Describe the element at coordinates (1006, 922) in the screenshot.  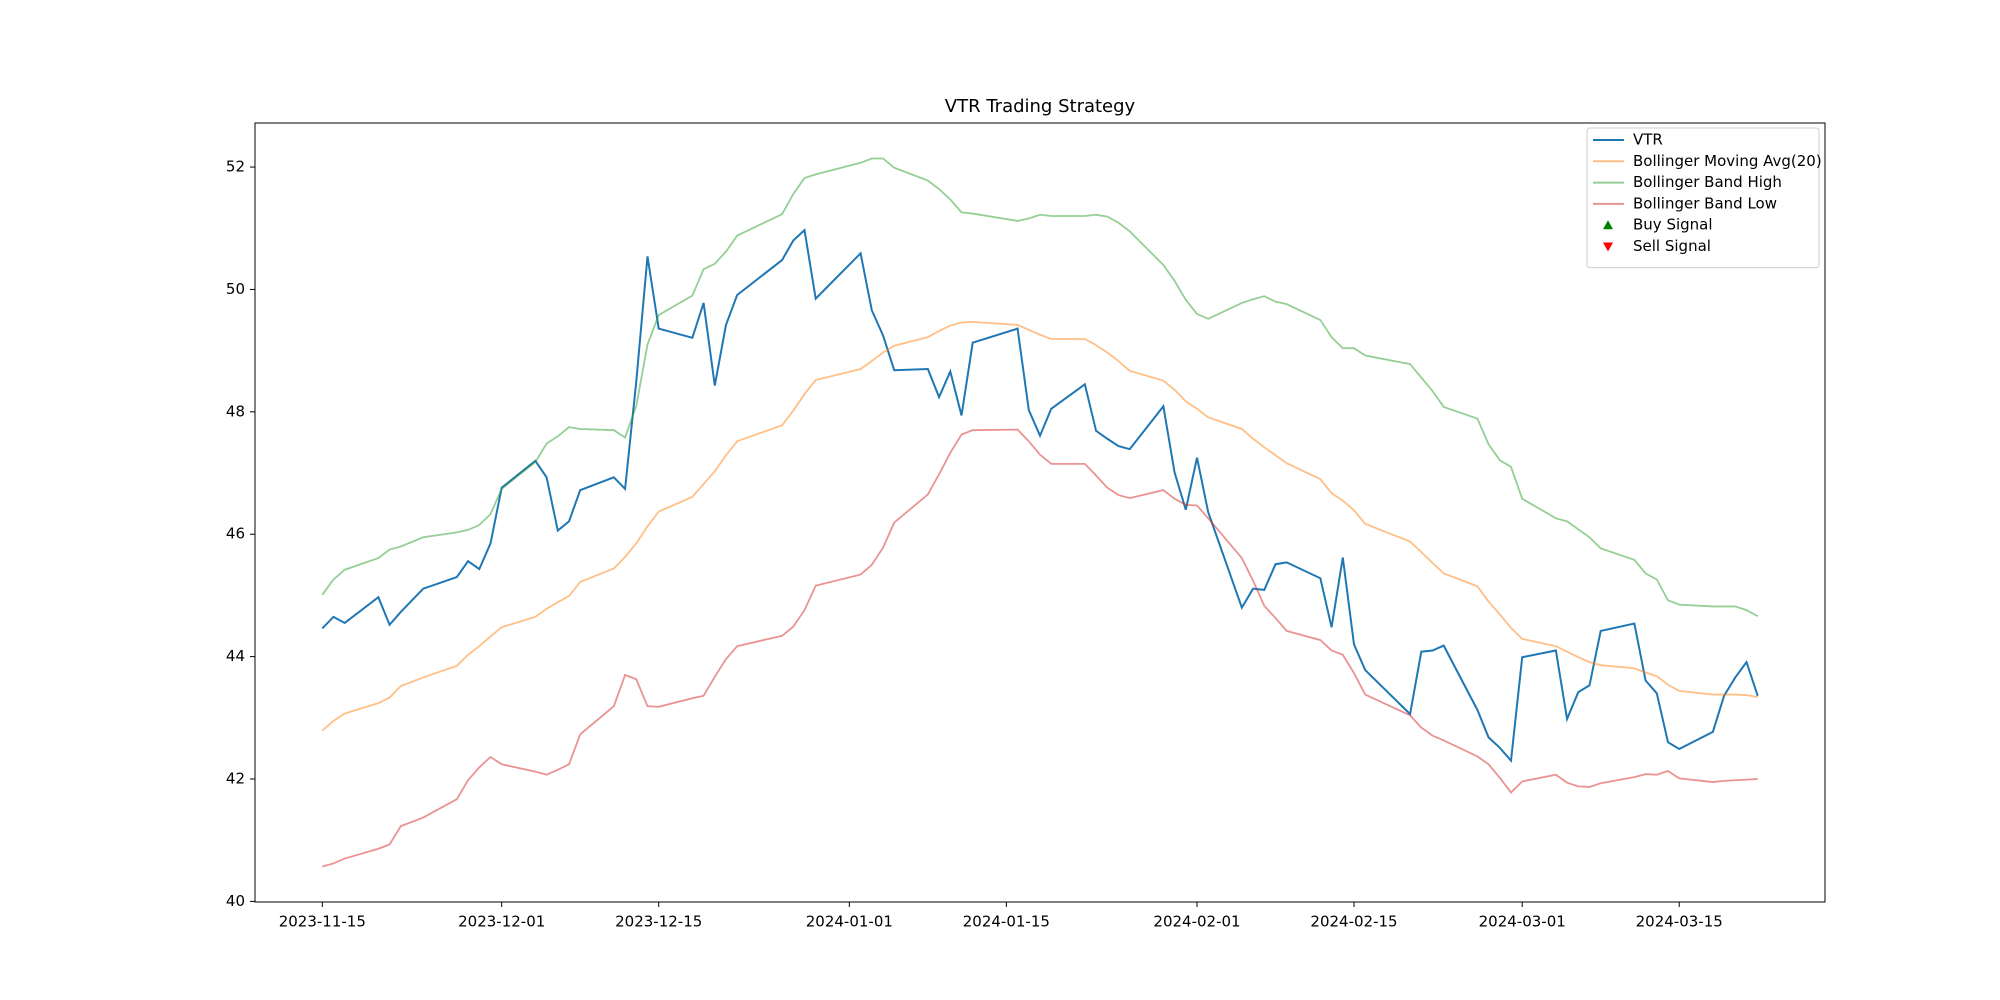
I see `x-tick-label: 2024-01-15` at that location.